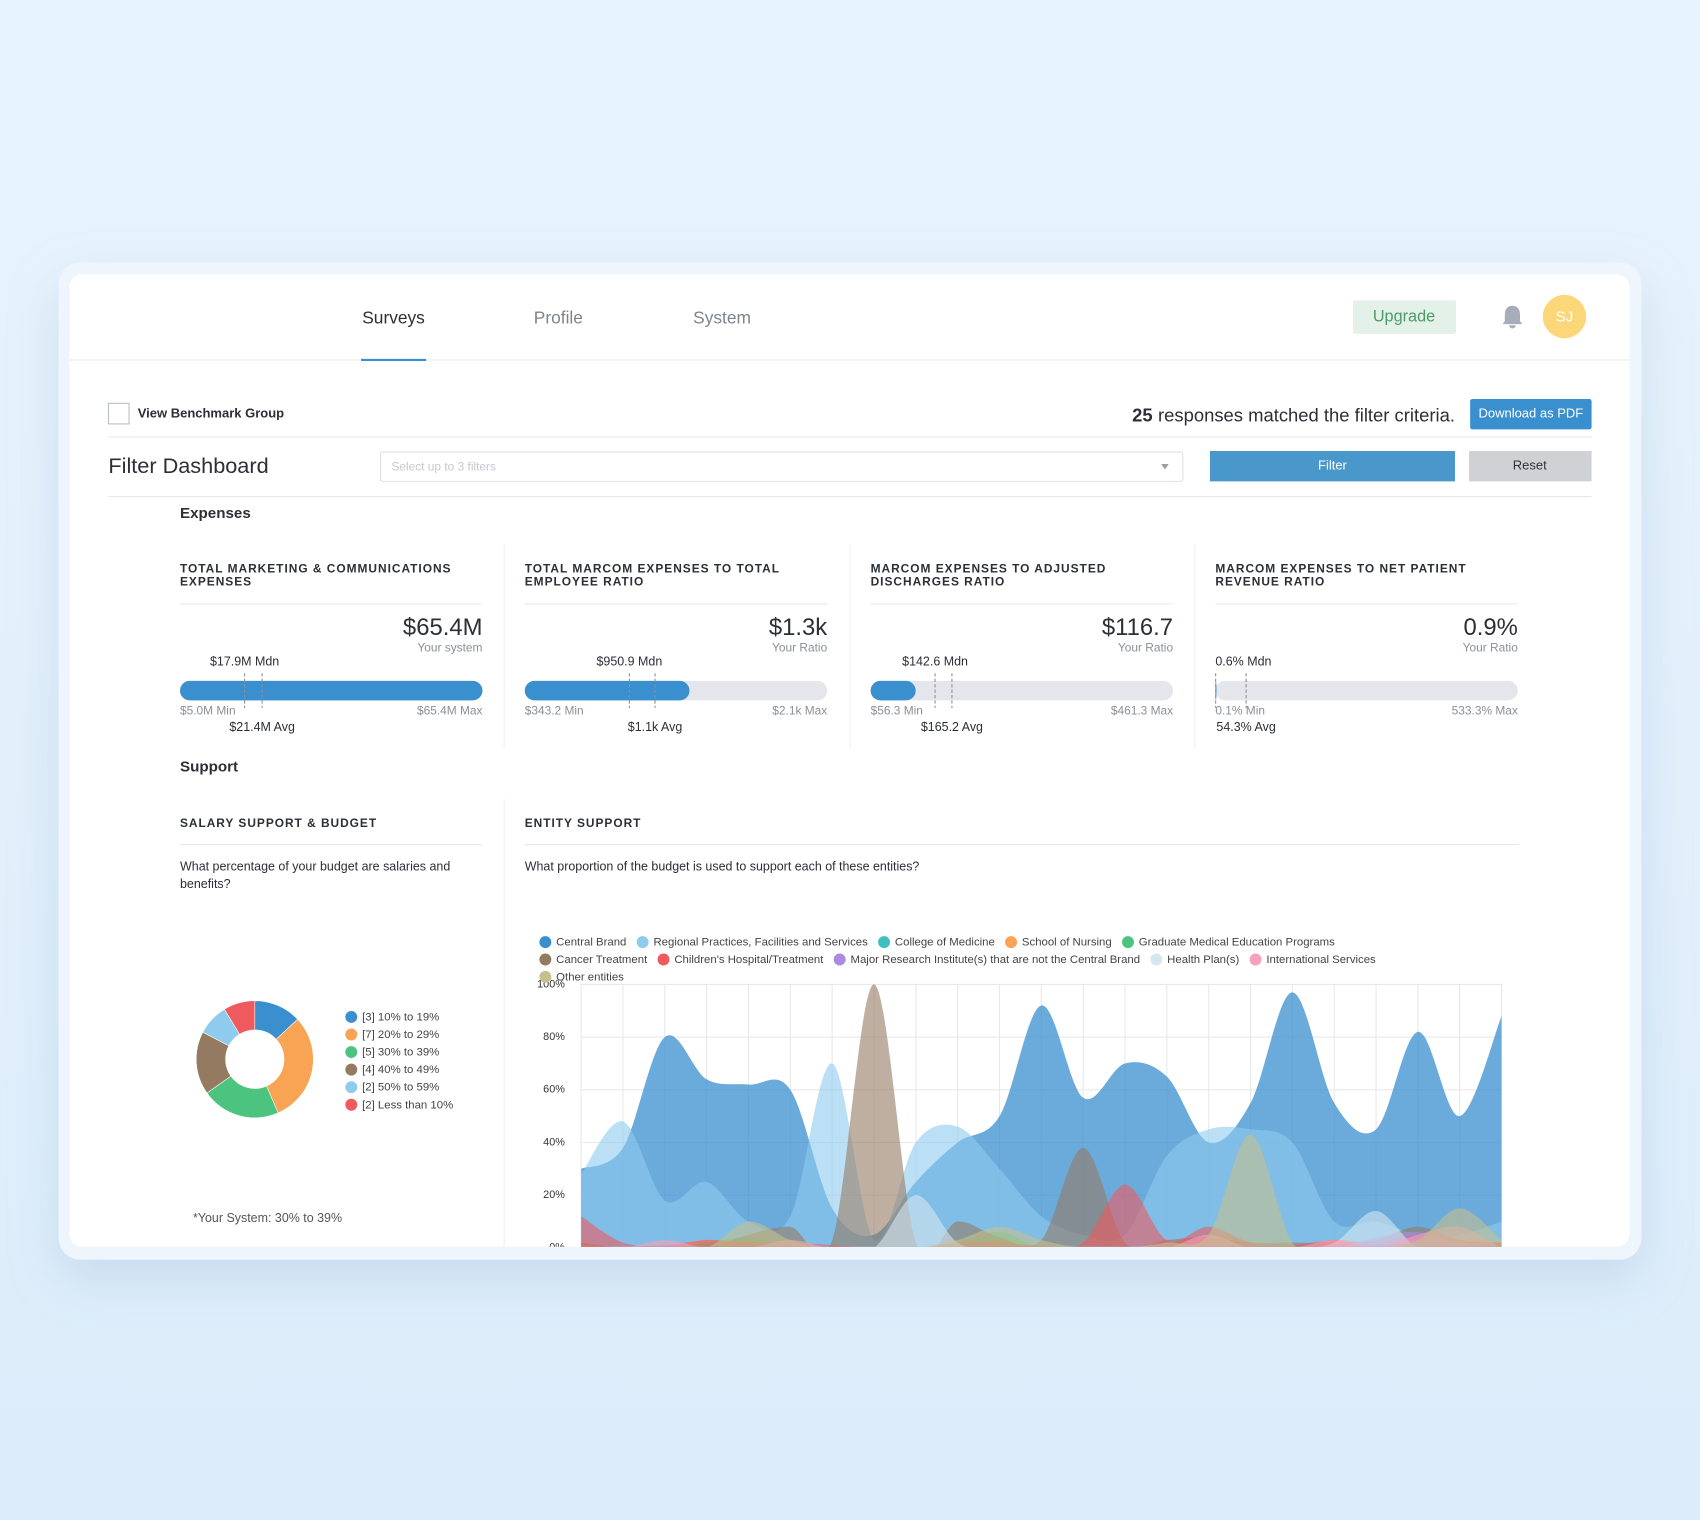  I want to click on nav-tab: System, so click(722, 317).